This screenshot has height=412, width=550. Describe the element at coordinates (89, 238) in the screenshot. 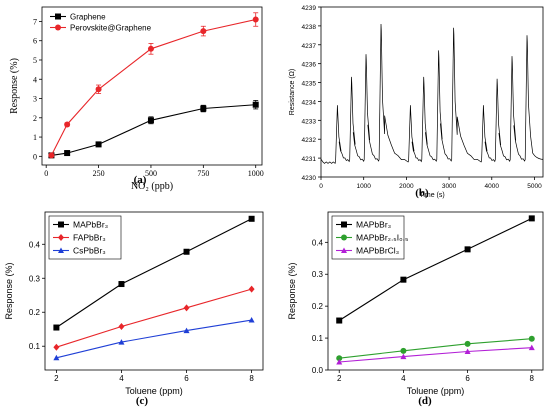

I see `legend-label: FAPbBr₃` at that location.